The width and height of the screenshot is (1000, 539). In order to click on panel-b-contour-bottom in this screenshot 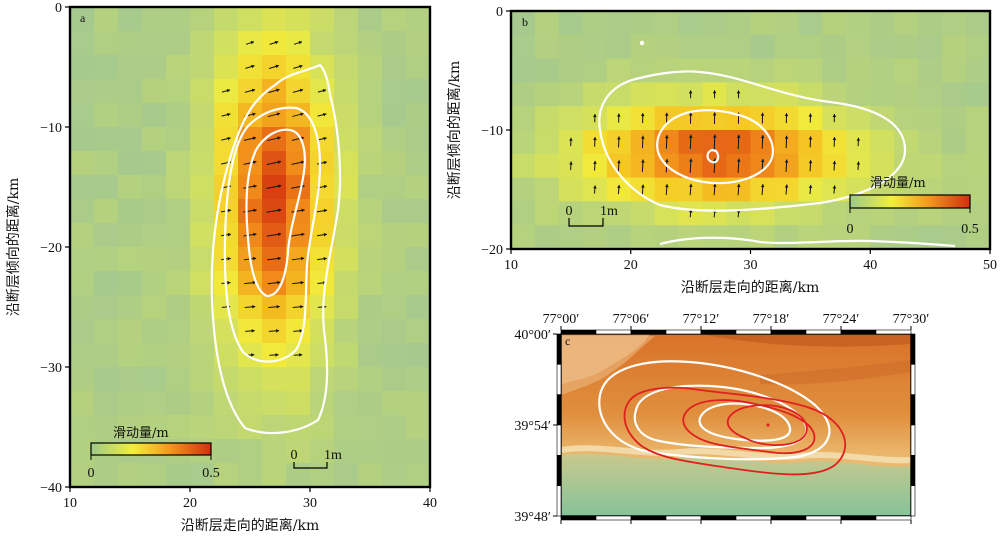, I will do `click(807, 242)`.